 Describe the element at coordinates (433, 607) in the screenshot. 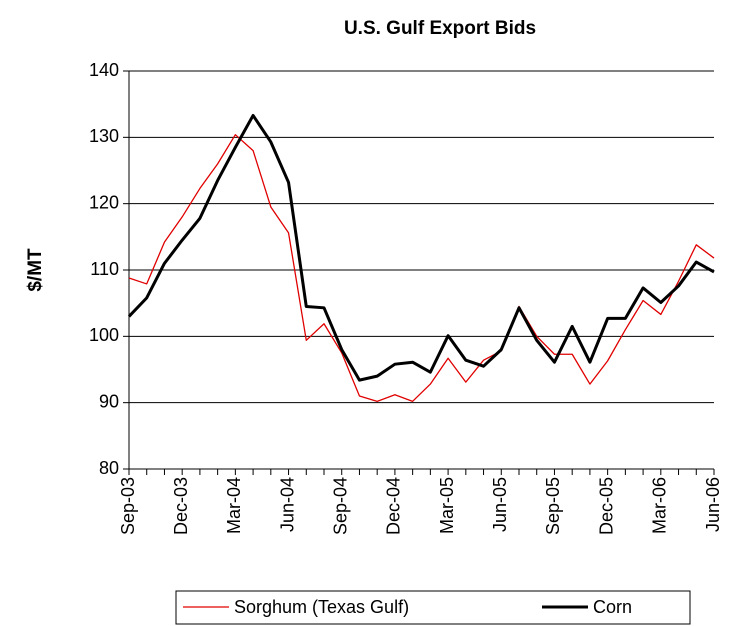

I see `legend-box` at that location.